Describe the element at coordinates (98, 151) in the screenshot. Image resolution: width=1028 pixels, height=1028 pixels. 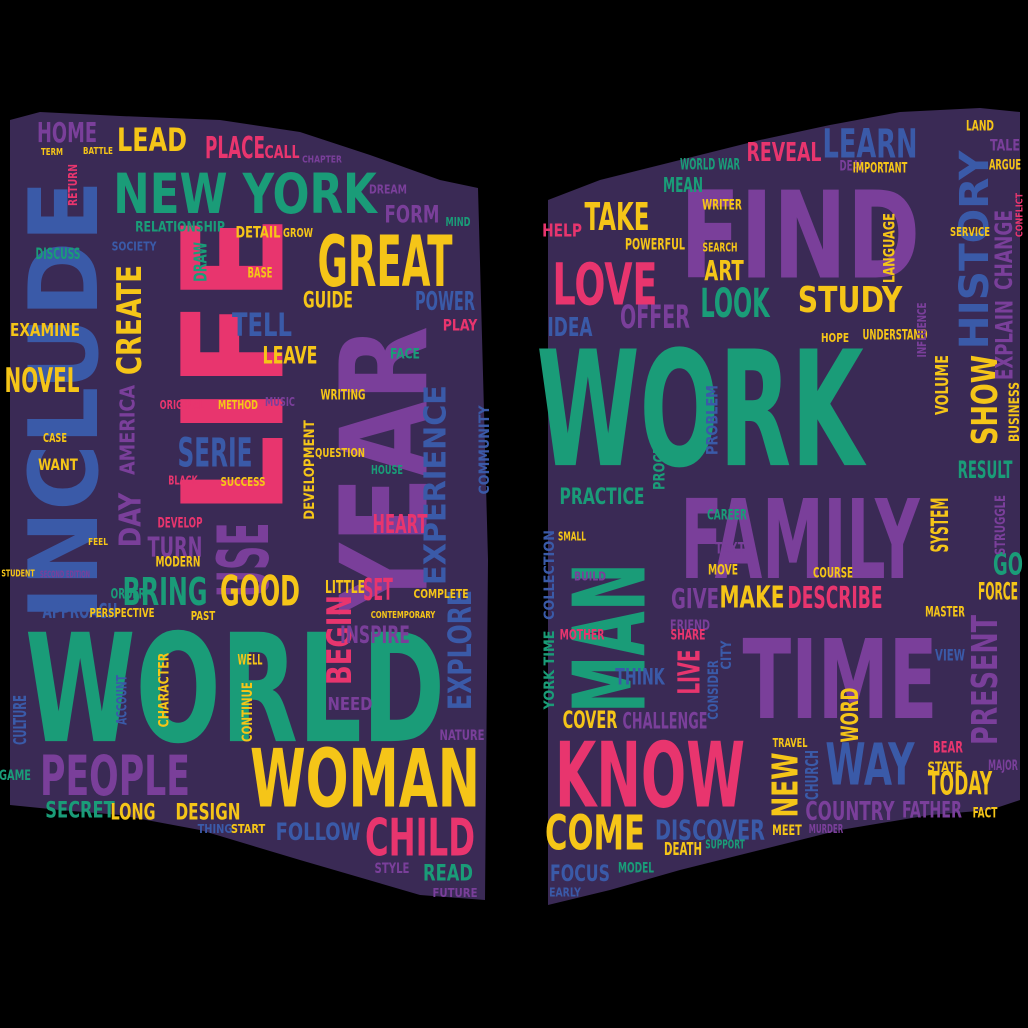
I see `left-word-battle: BATTLE` at that location.